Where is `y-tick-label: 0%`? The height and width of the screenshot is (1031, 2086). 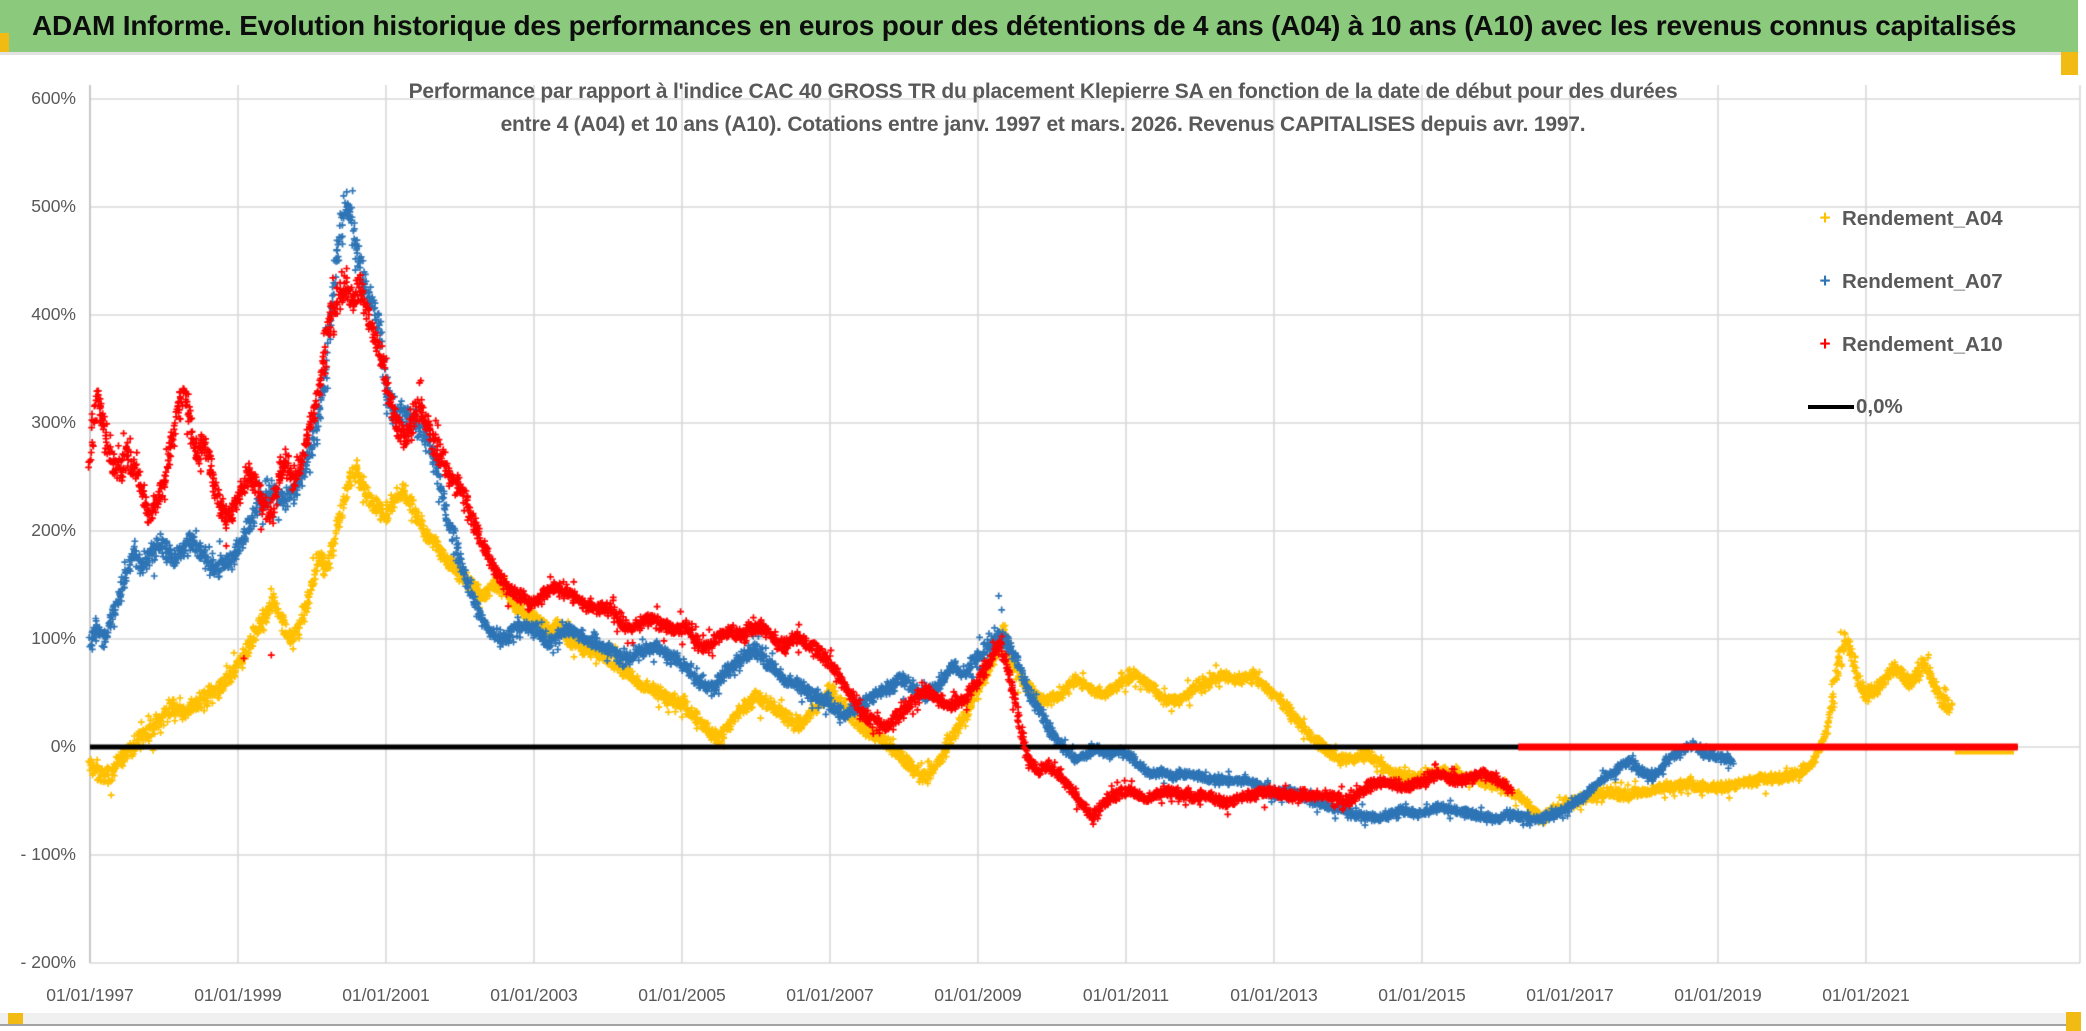 y-tick-label: 0% is located at coordinates (63, 746).